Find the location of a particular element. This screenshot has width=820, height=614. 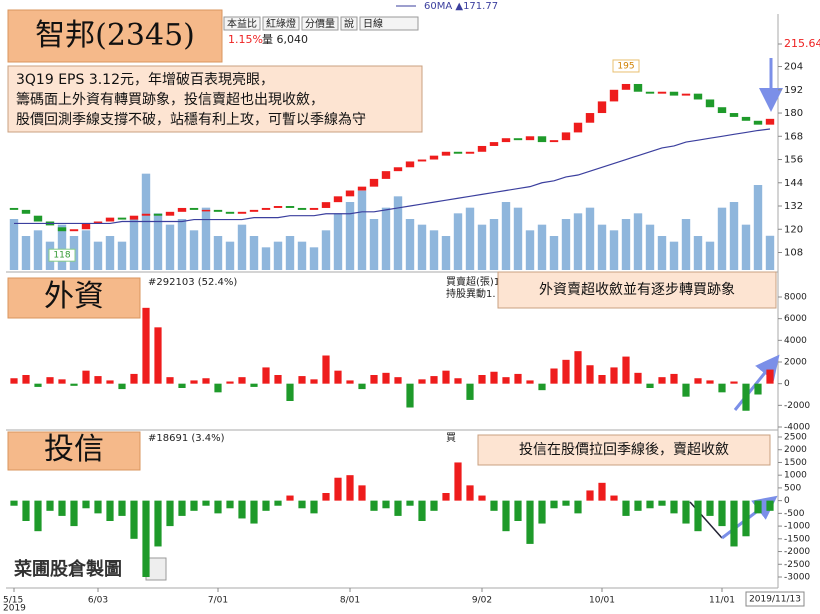

toolbar-button is located at coordinates (389, 23).